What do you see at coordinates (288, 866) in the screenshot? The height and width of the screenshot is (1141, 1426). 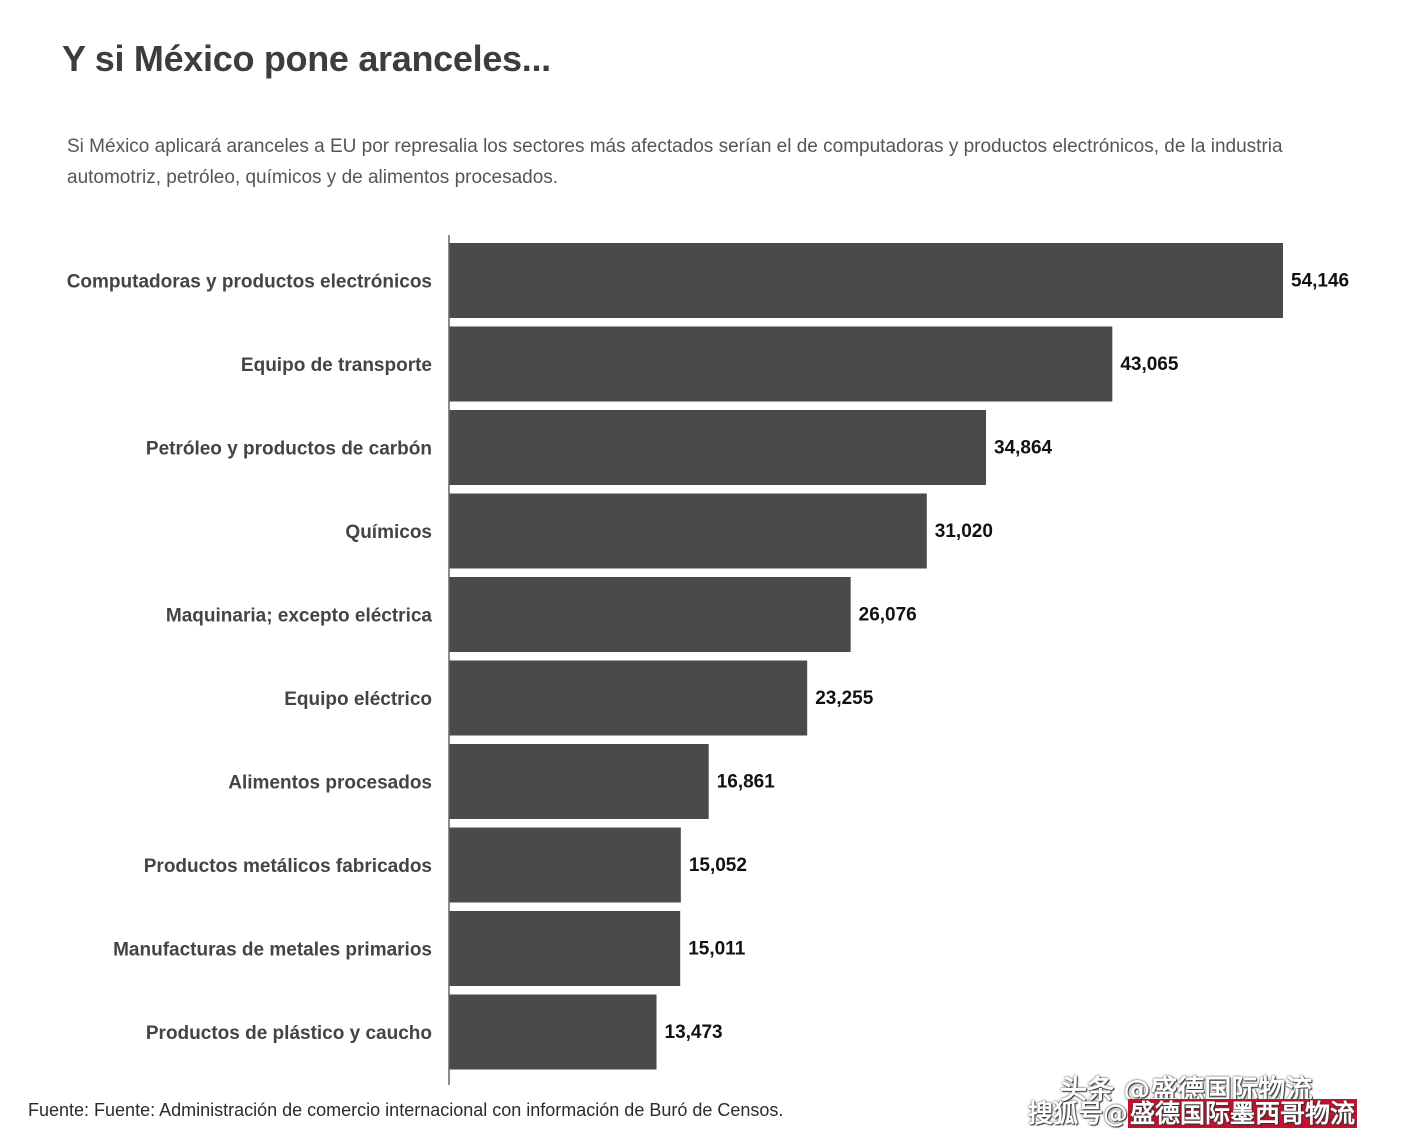 I see `category-label-7: Productos metálicos fabricados` at bounding box center [288, 866].